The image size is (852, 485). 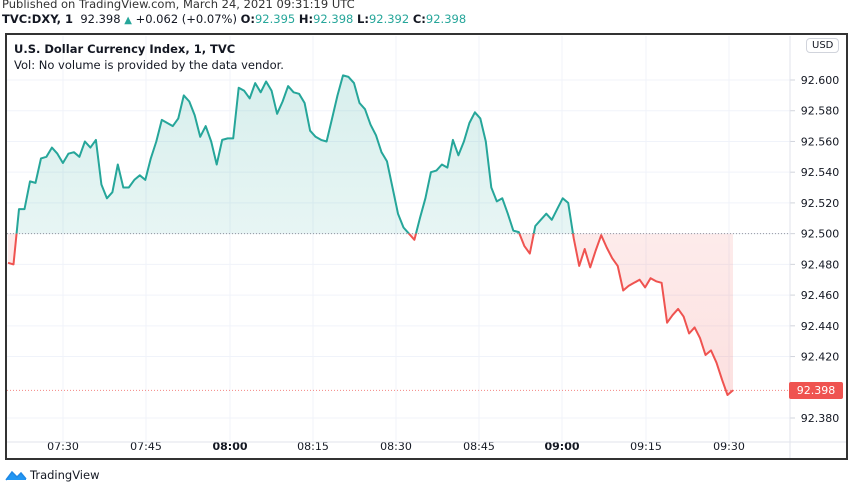 What do you see at coordinates (186, 19) in the screenshot?
I see `price-change: +0.062 (+0.07%)` at bounding box center [186, 19].